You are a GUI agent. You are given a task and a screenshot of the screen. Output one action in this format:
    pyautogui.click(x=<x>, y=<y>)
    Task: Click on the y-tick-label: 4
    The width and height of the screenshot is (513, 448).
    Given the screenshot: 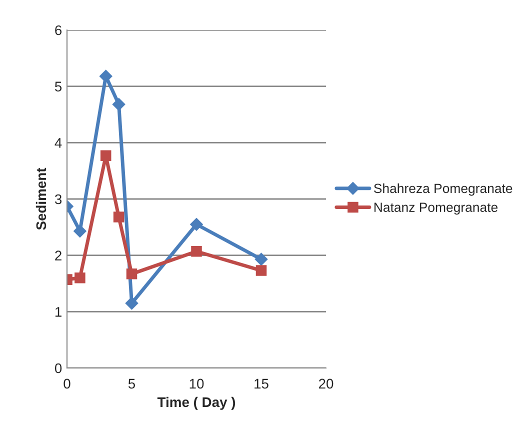 What is the action you would take?
    pyautogui.click(x=58, y=143)
    